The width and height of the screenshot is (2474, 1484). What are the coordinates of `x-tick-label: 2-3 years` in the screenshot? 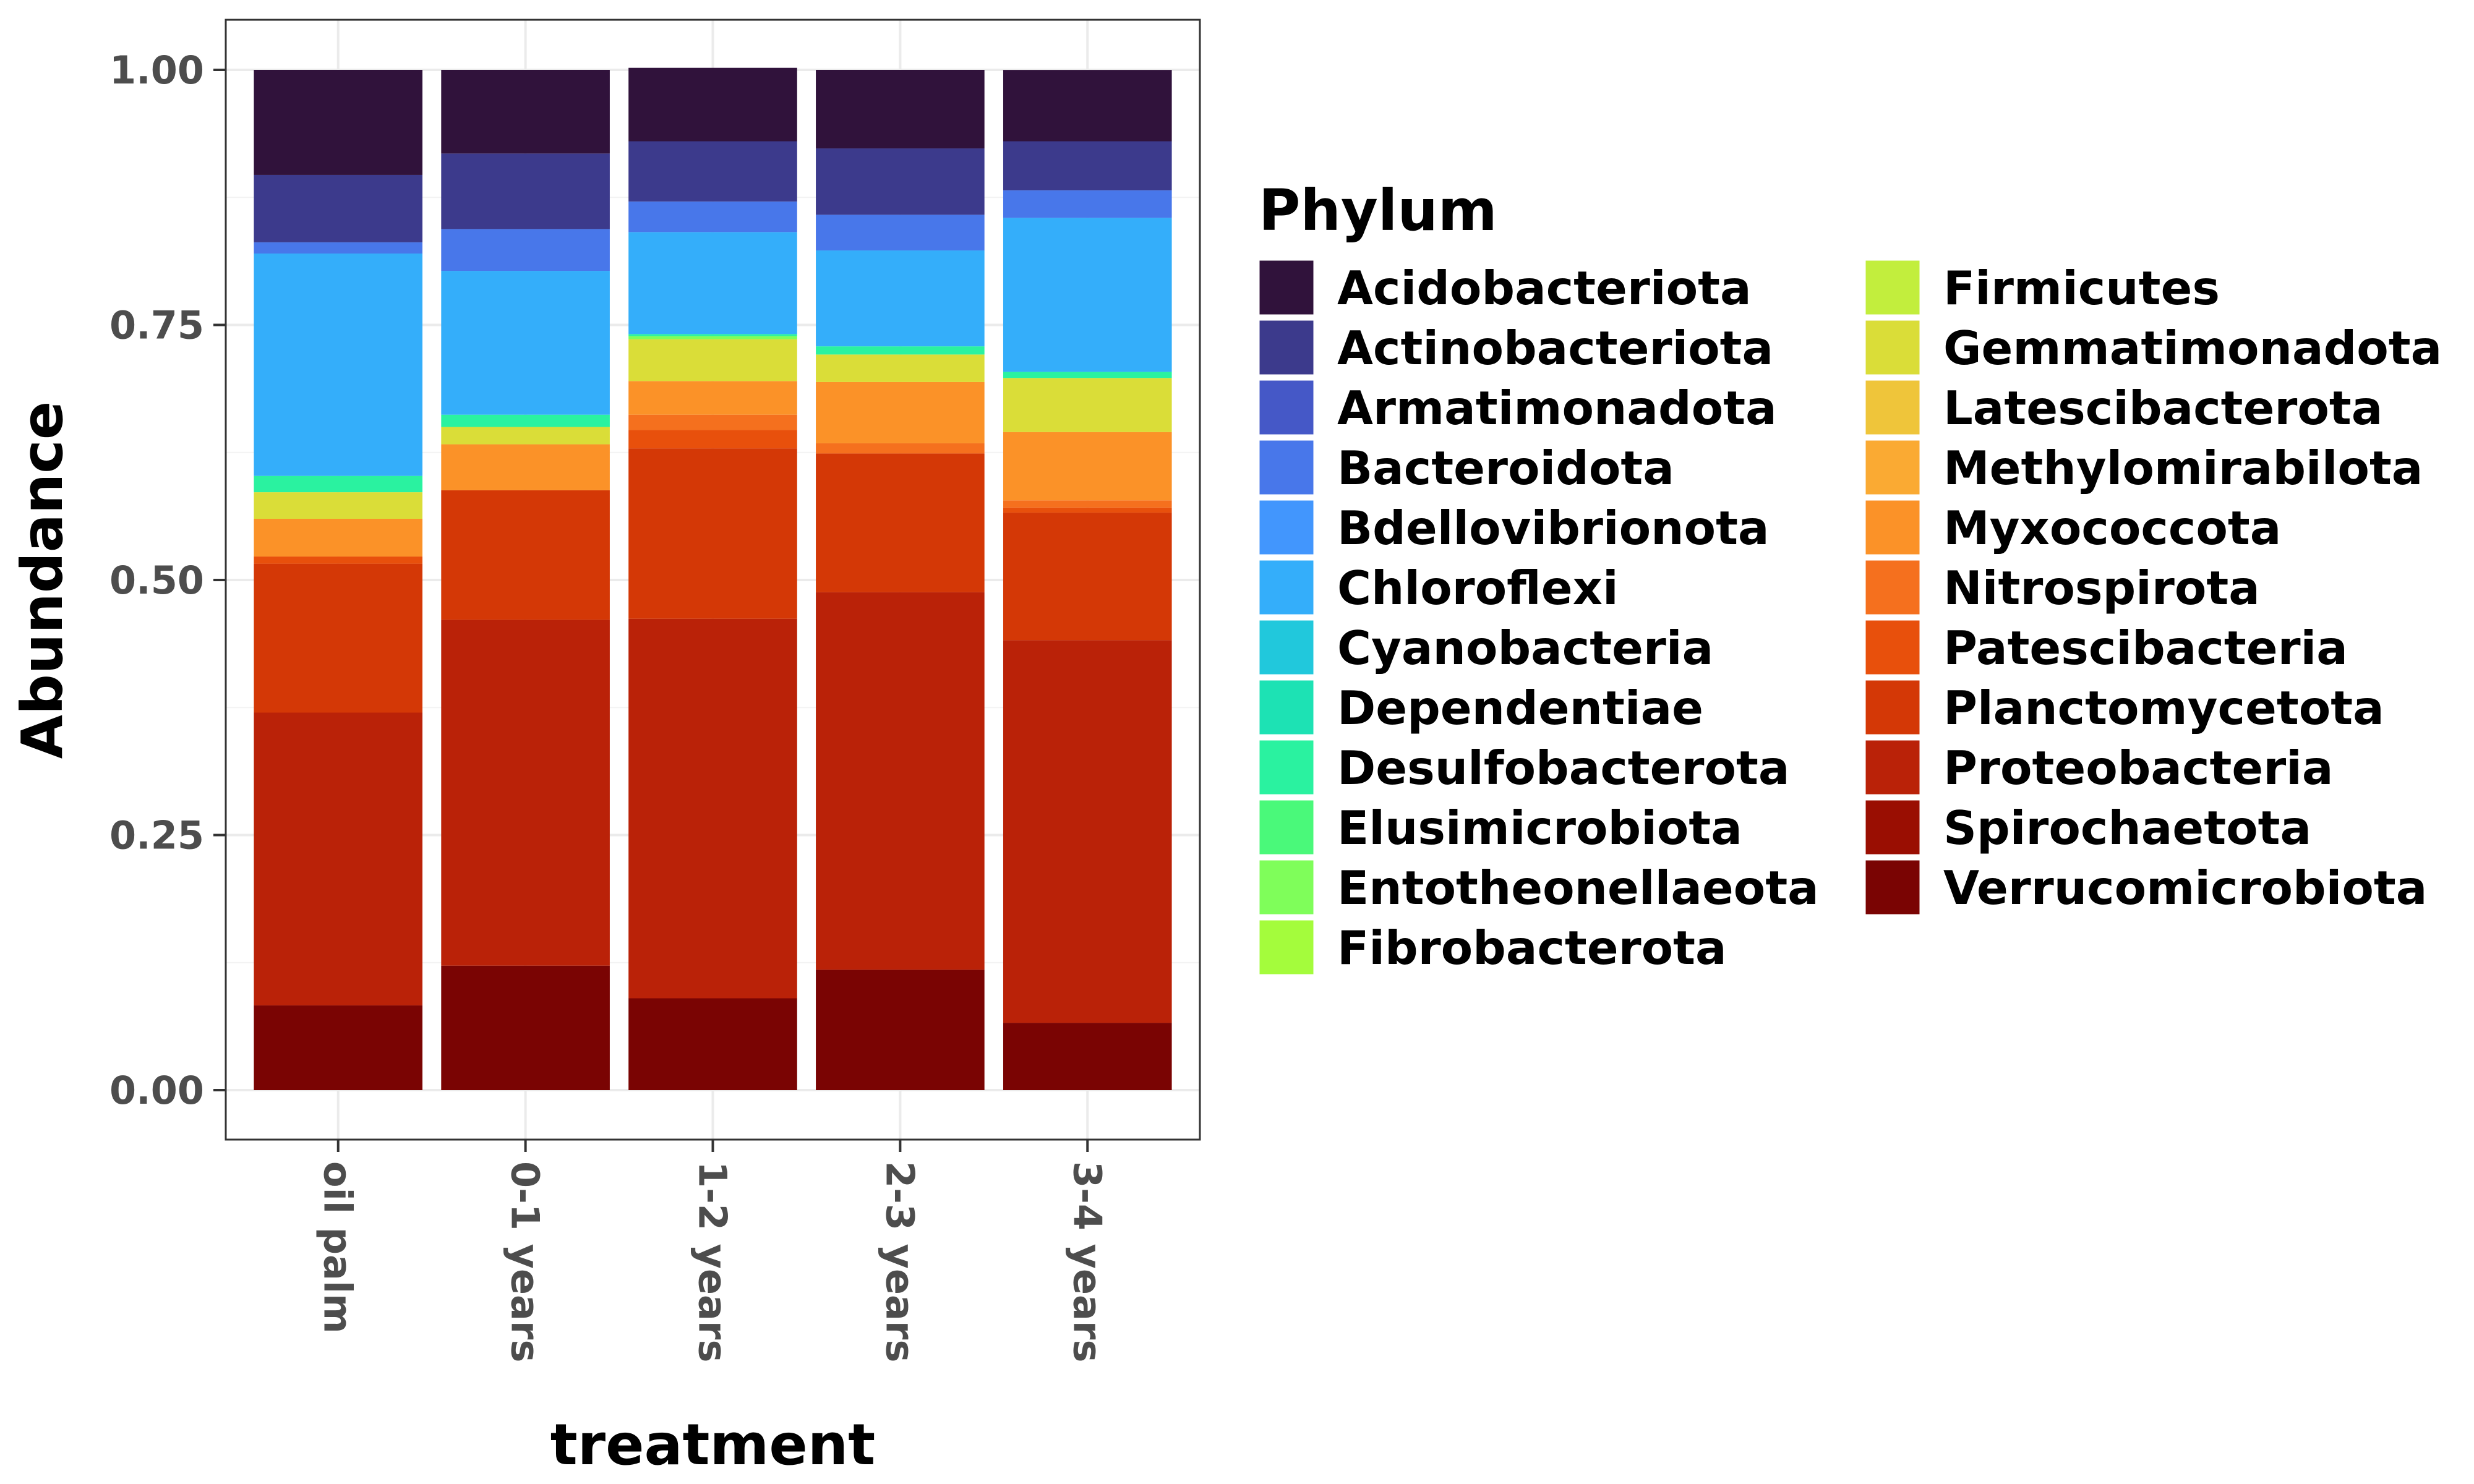 It's located at (900, 1261).